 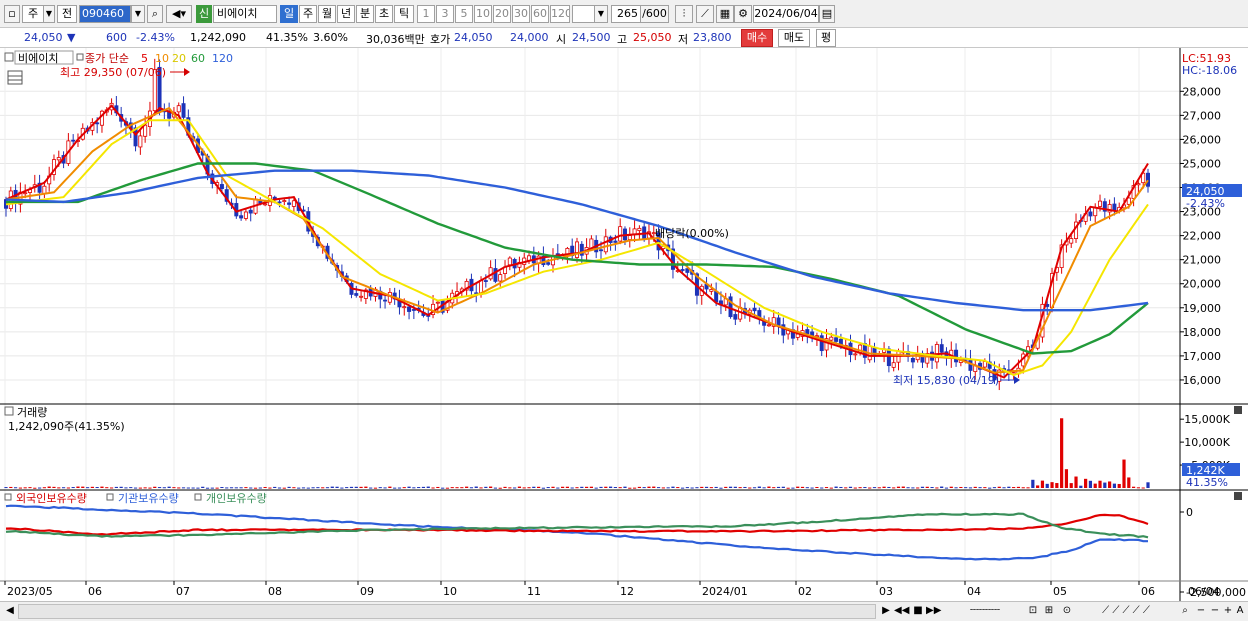 I want to click on gear-icon: ⚙, so click(x=743, y=14).